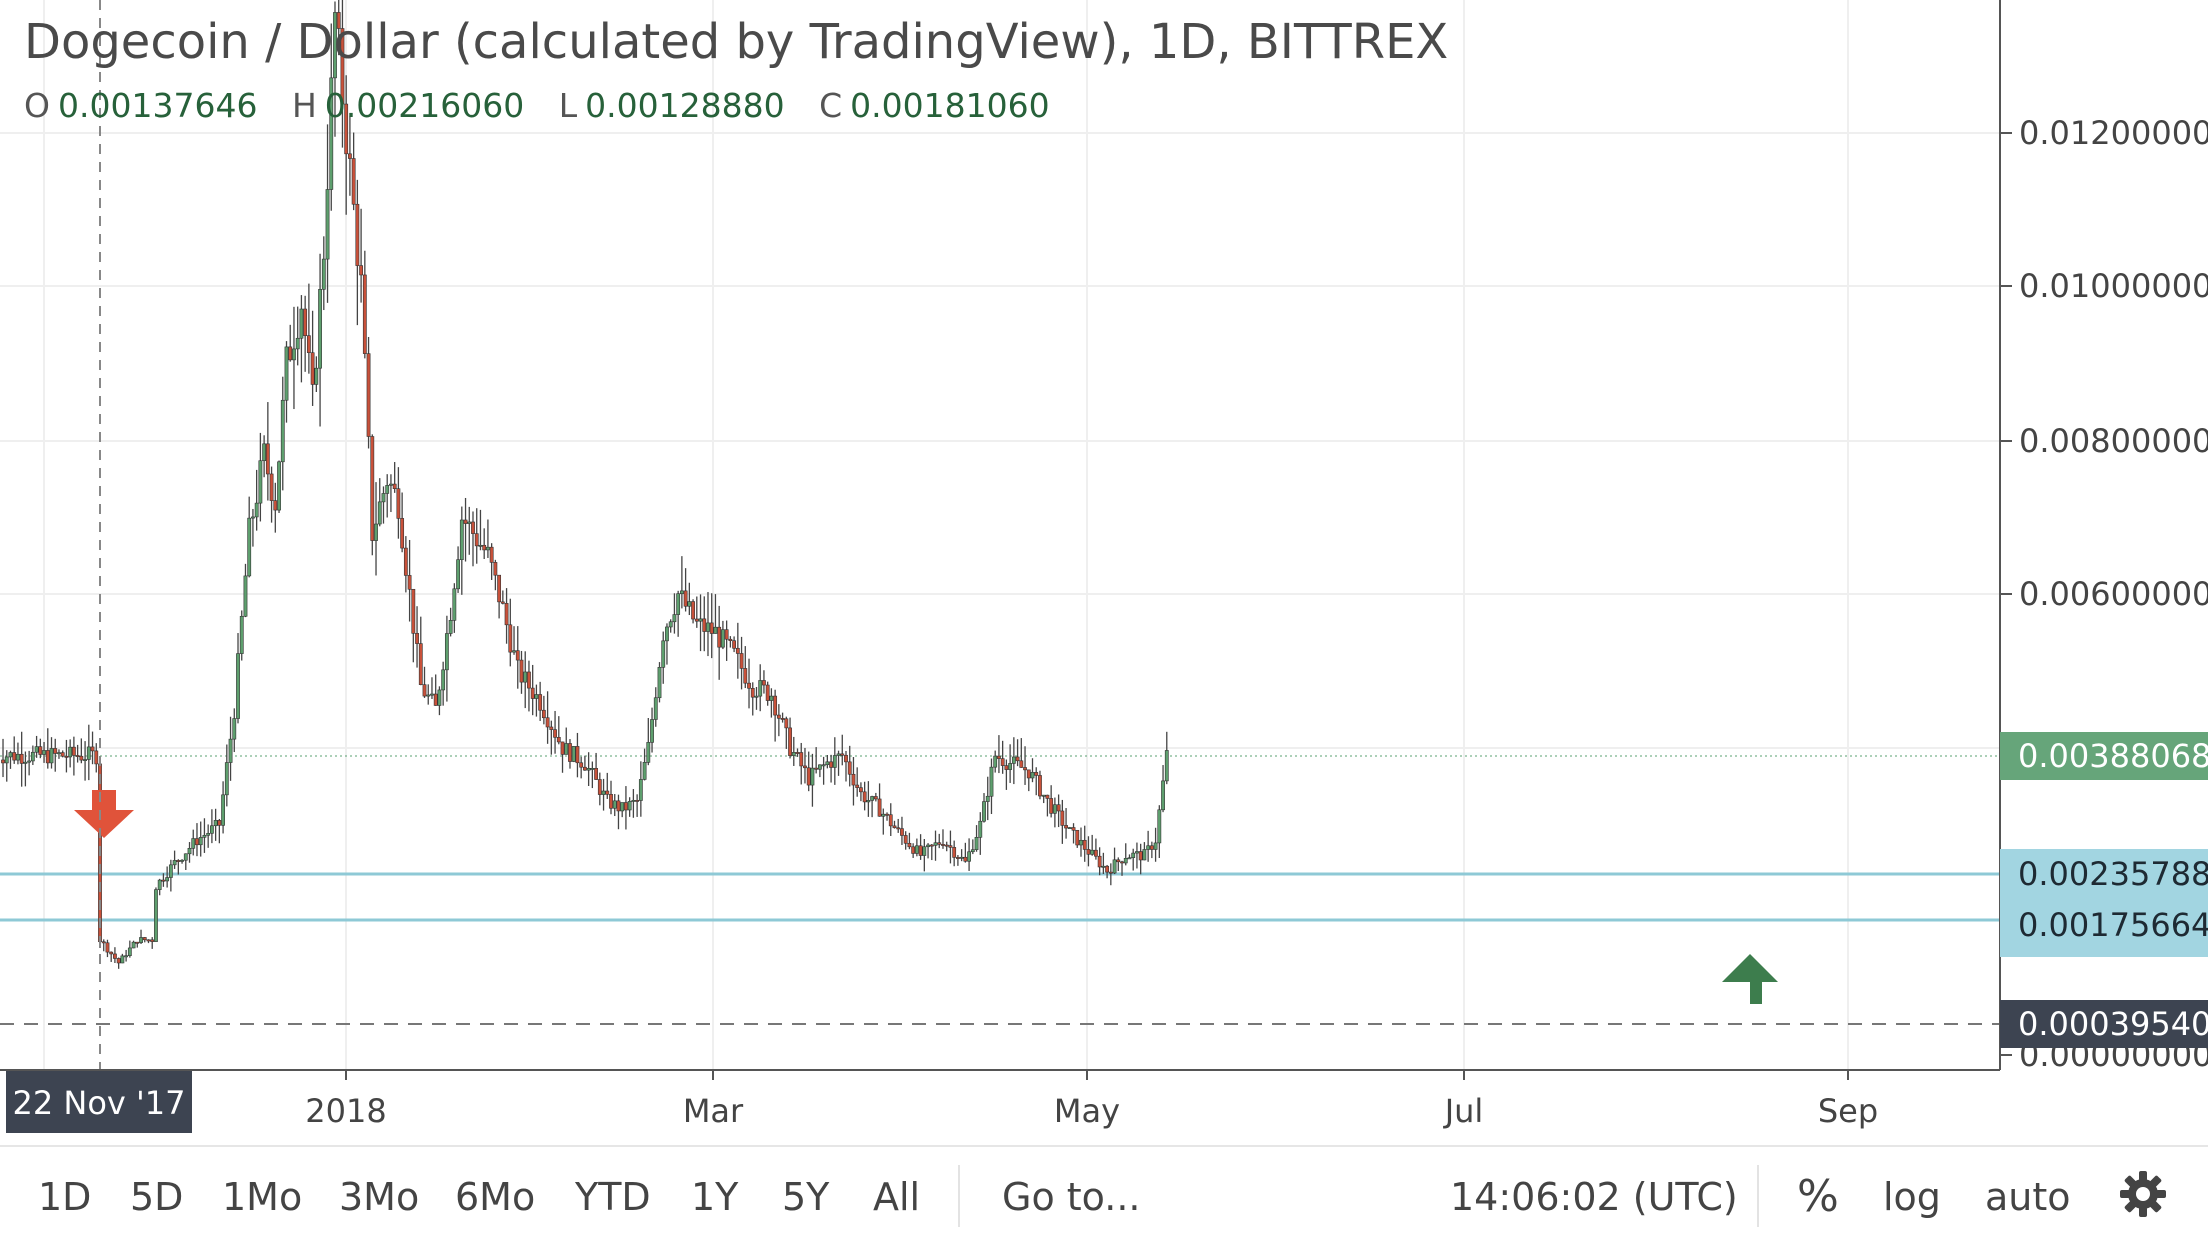  What do you see at coordinates (2143, 1194) in the screenshot?
I see `settings-gear-icon` at bounding box center [2143, 1194].